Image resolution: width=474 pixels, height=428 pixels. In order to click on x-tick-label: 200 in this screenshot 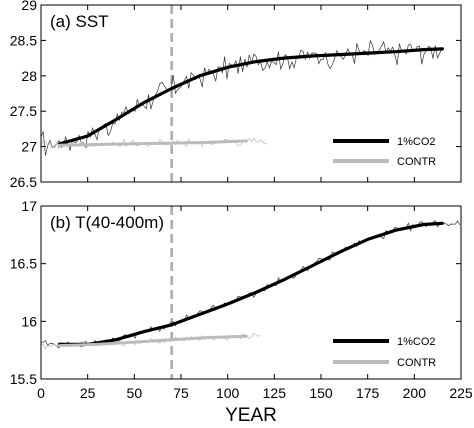, I will do `click(415, 393)`.